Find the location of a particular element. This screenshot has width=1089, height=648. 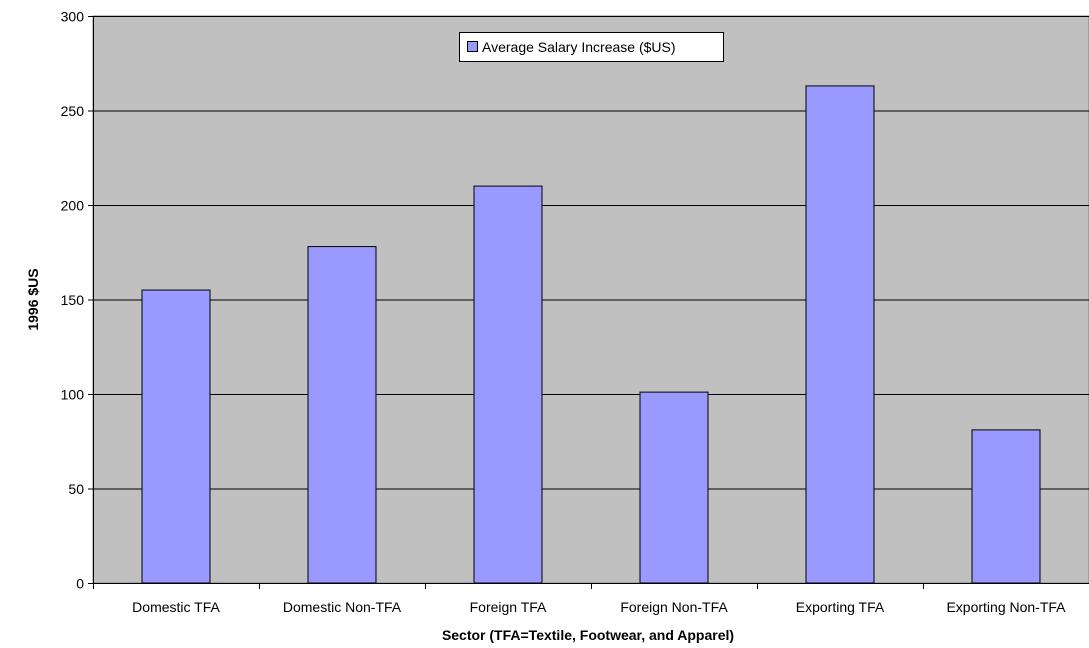

y-tick-label: 100 is located at coordinates (73, 395).